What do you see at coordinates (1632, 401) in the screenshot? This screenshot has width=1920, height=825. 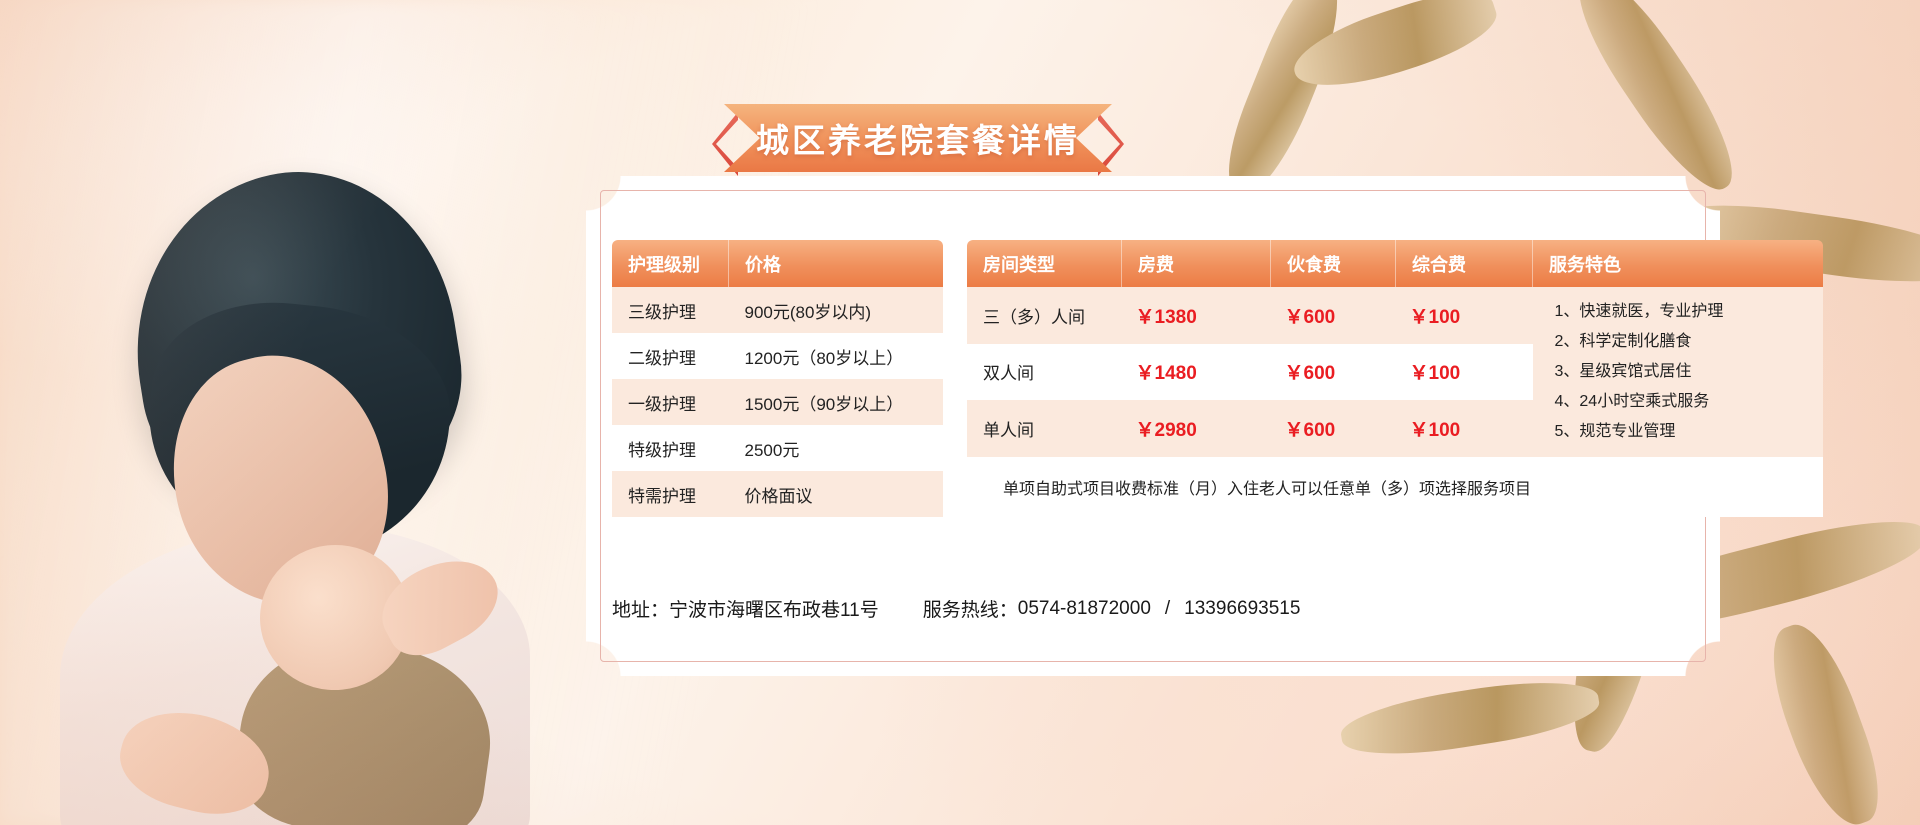 I see `service-feature-item: 4、24小时空乘式服务` at bounding box center [1632, 401].